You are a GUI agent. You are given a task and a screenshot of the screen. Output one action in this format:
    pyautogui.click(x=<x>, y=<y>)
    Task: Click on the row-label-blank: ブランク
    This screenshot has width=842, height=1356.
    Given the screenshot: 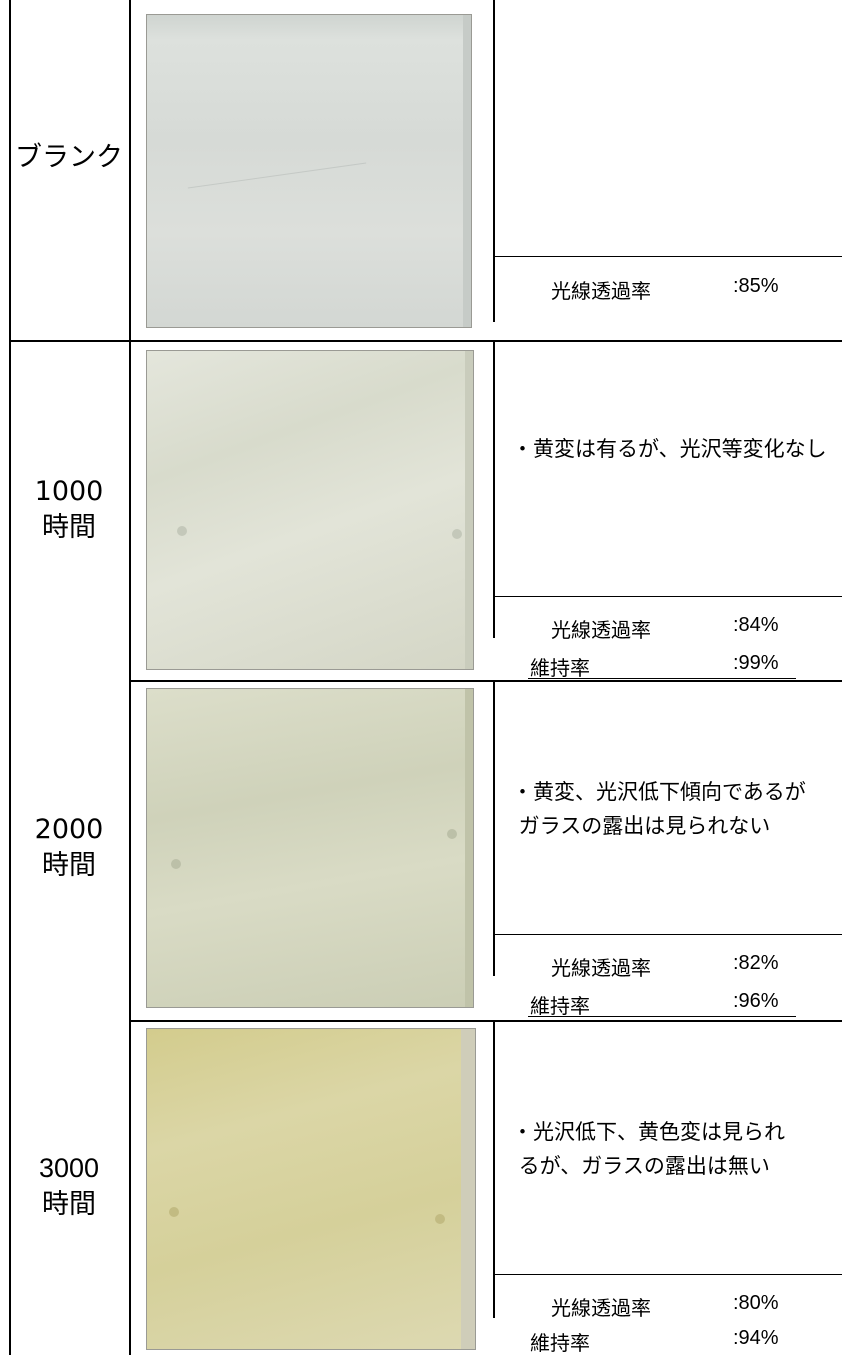 What is the action you would take?
    pyautogui.click(x=69, y=157)
    